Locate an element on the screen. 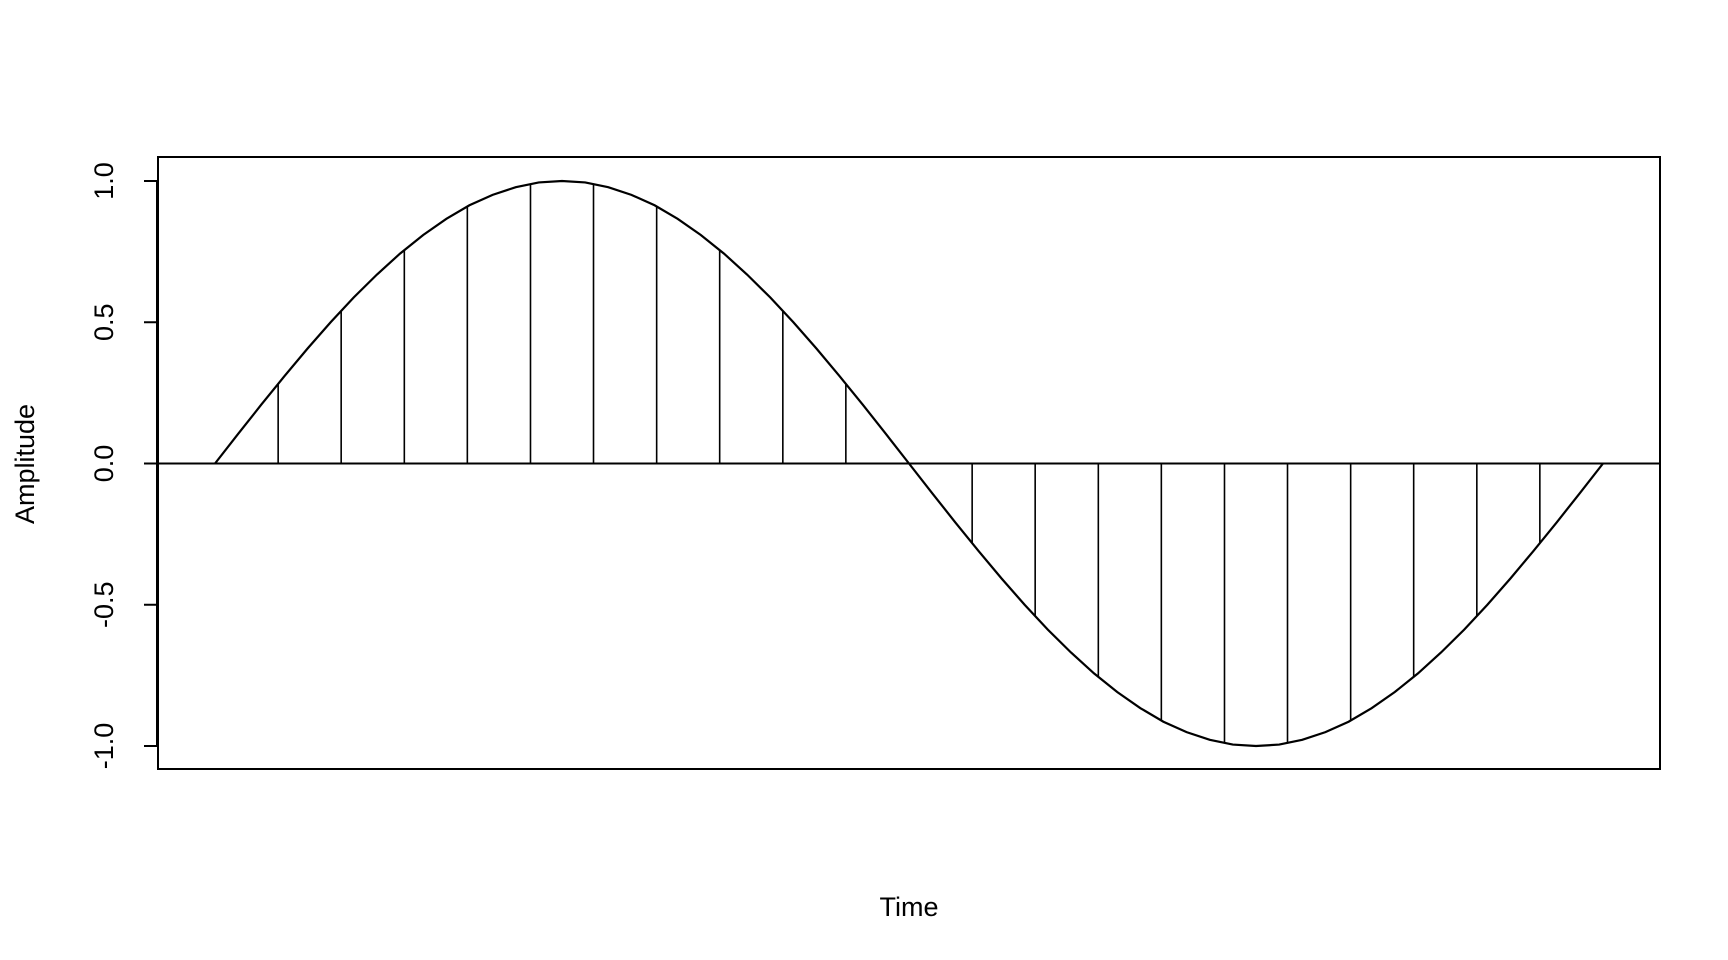 This screenshot has width=1728, height=960. y-tick-label: 0.0 is located at coordinates (104, 464).